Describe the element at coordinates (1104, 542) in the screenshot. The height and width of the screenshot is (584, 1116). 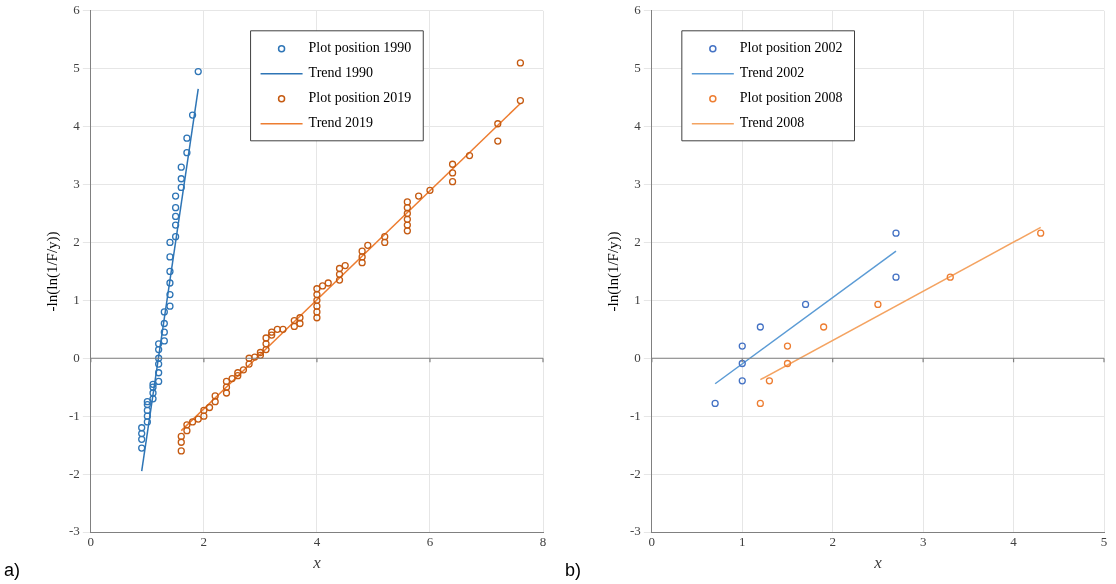
I see `x-tick-label: 5` at that location.